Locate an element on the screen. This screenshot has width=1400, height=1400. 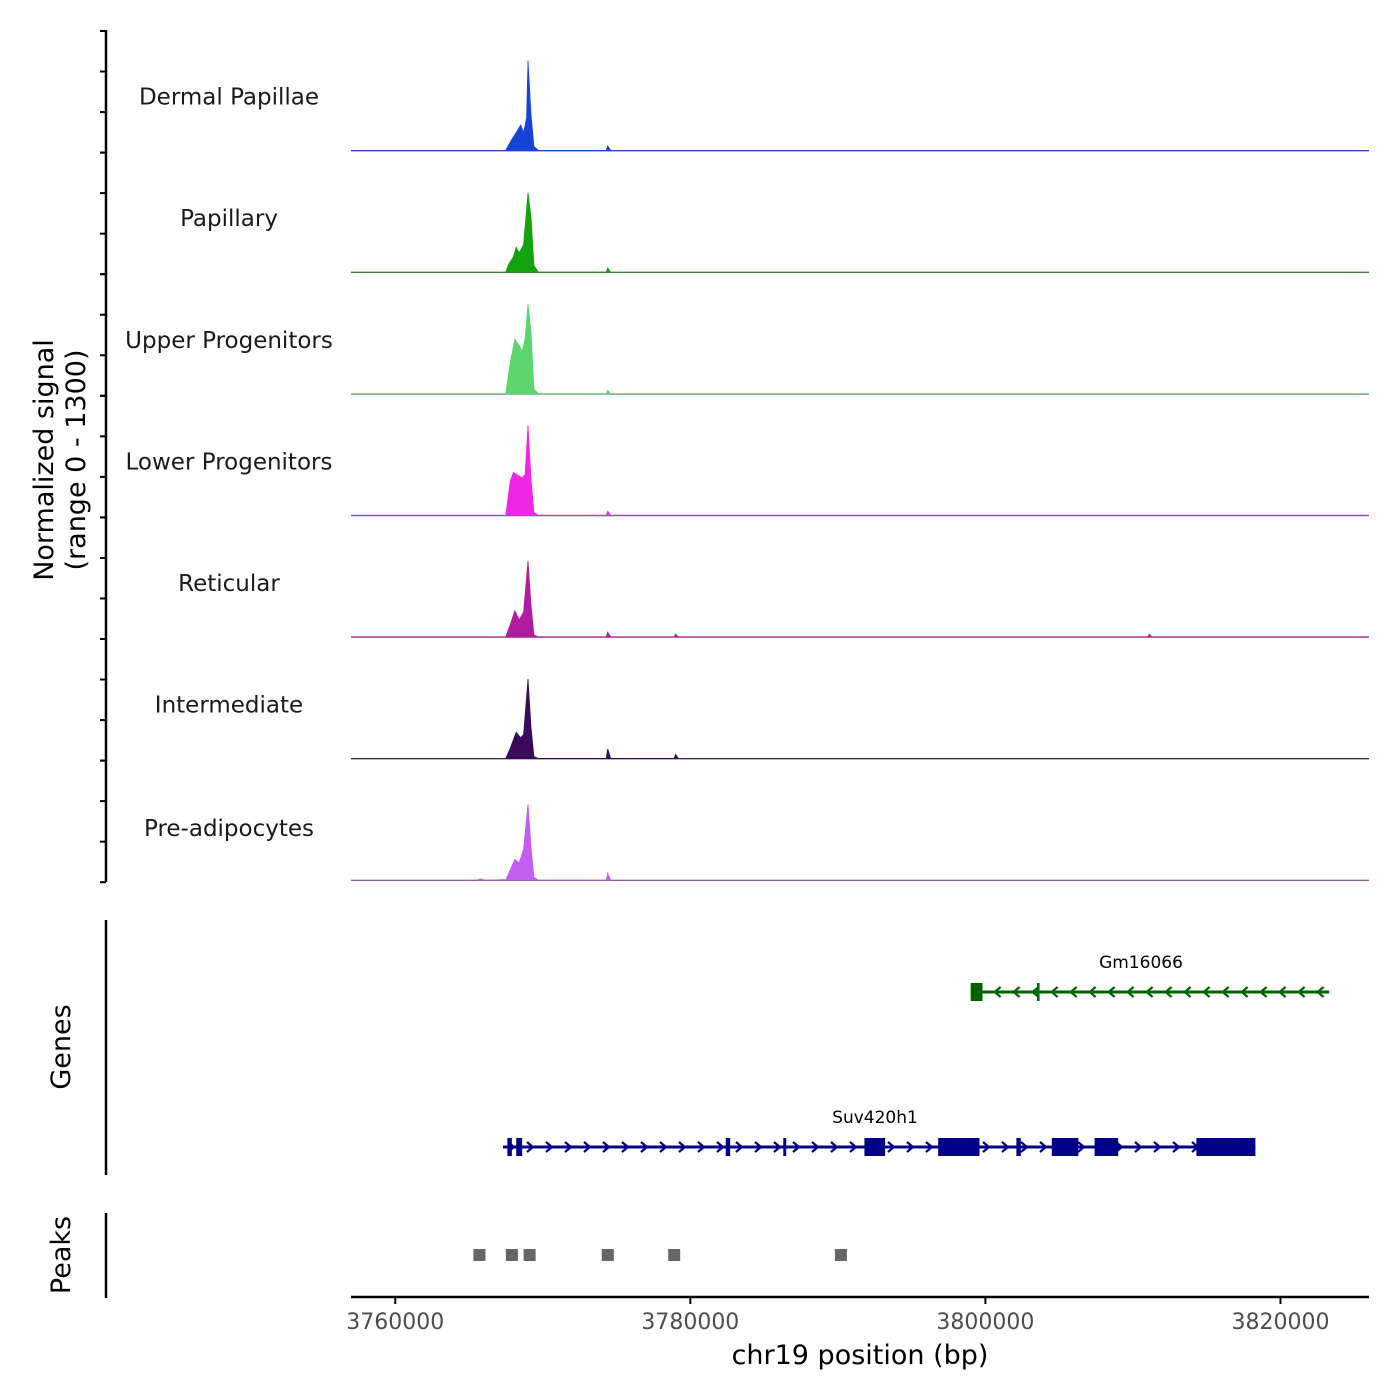
x-axis-ticks: 3760000 3780000 3800000 3820000 is located at coordinates (837, 1316).